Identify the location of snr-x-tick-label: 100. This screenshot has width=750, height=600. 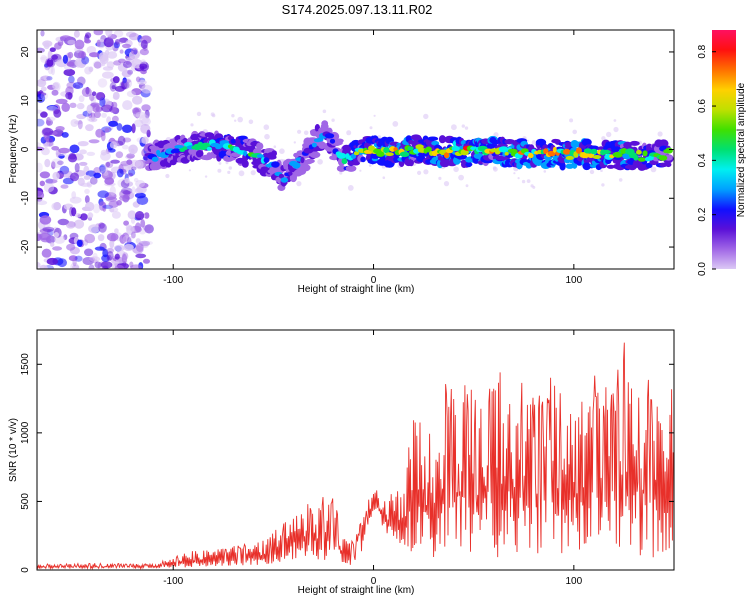
(573, 581).